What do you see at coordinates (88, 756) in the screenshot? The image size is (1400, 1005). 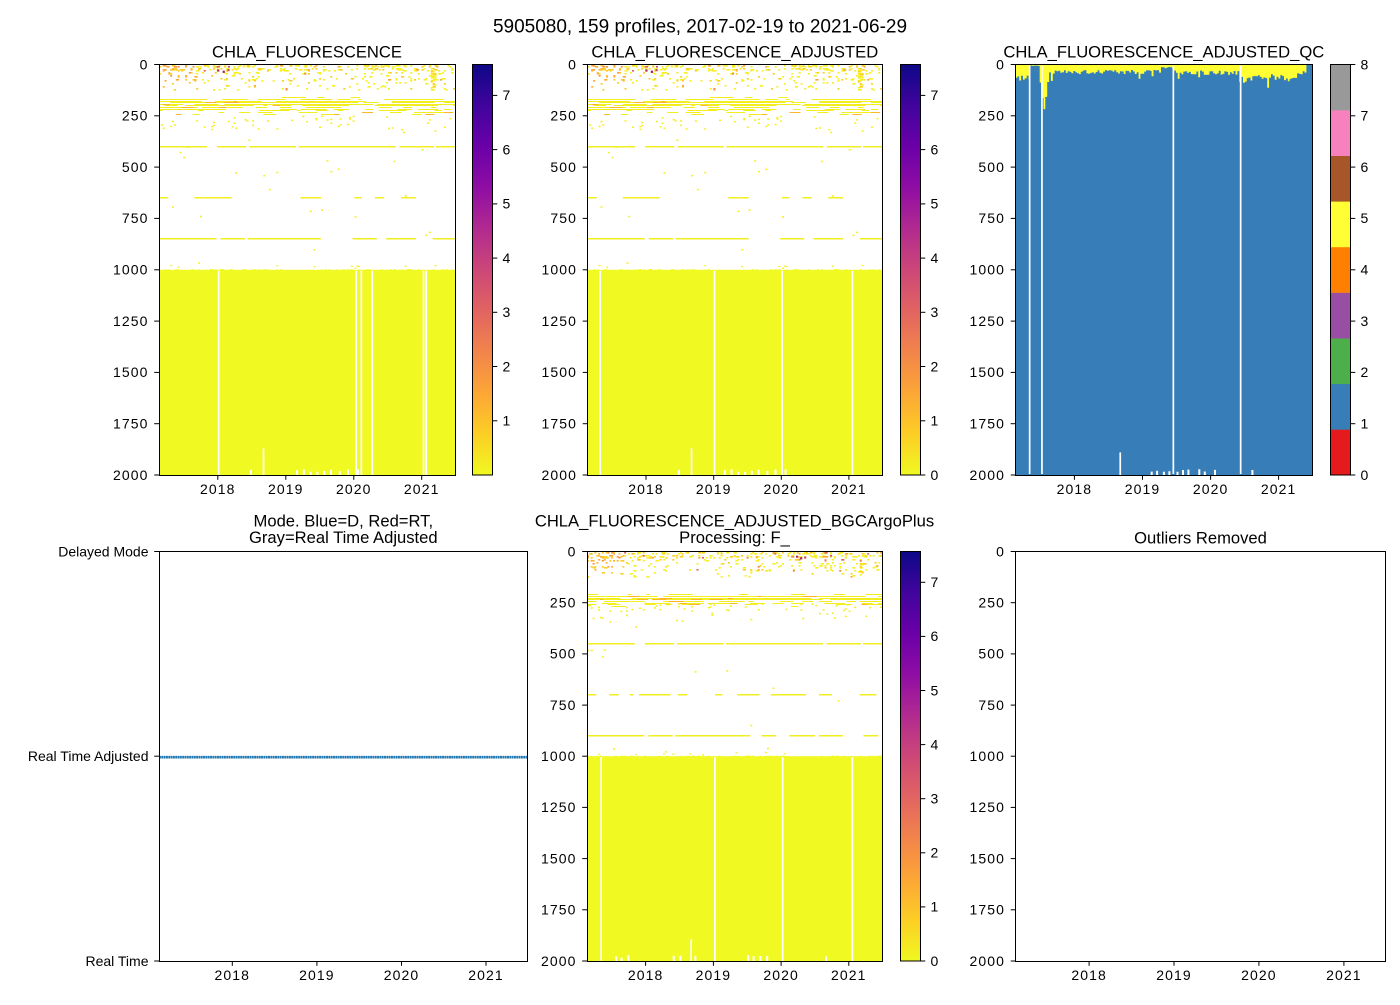 I see `svg-text: Real Time Adjusted` at bounding box center [88, 756].